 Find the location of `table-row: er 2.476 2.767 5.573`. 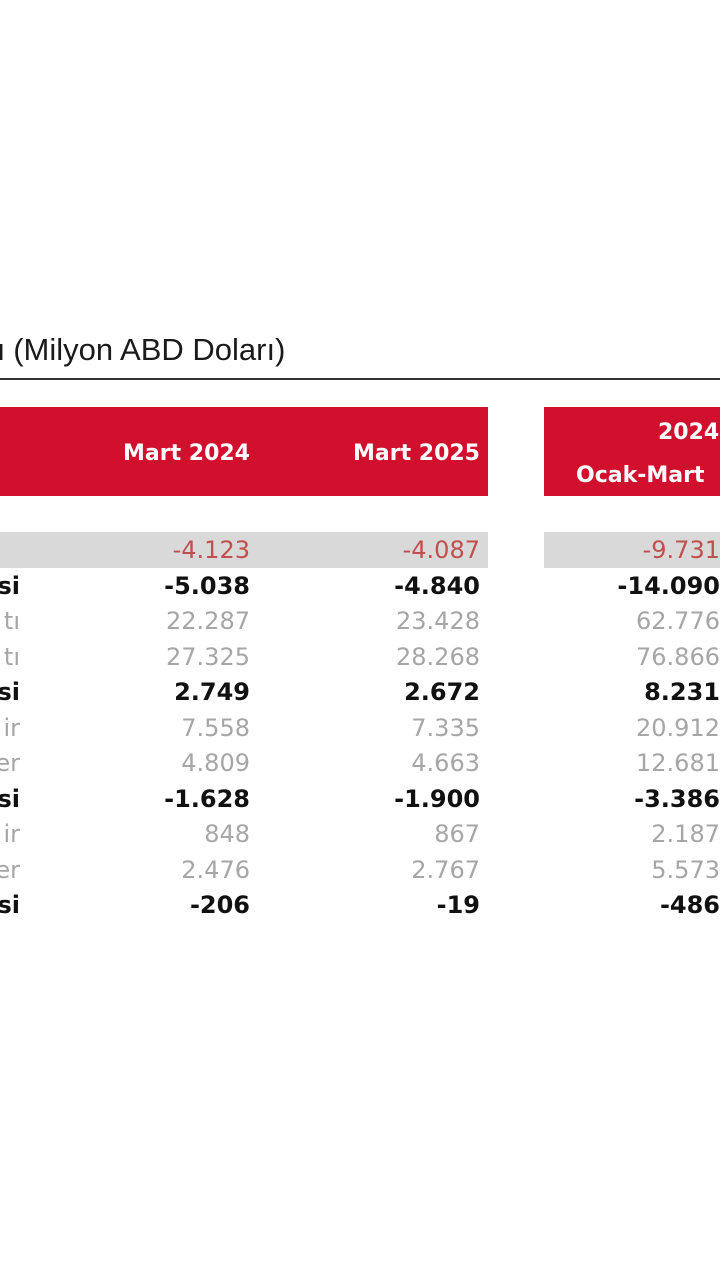

table-row: er 2.476 2.767 5.573 is located at coordinates (360, 870).